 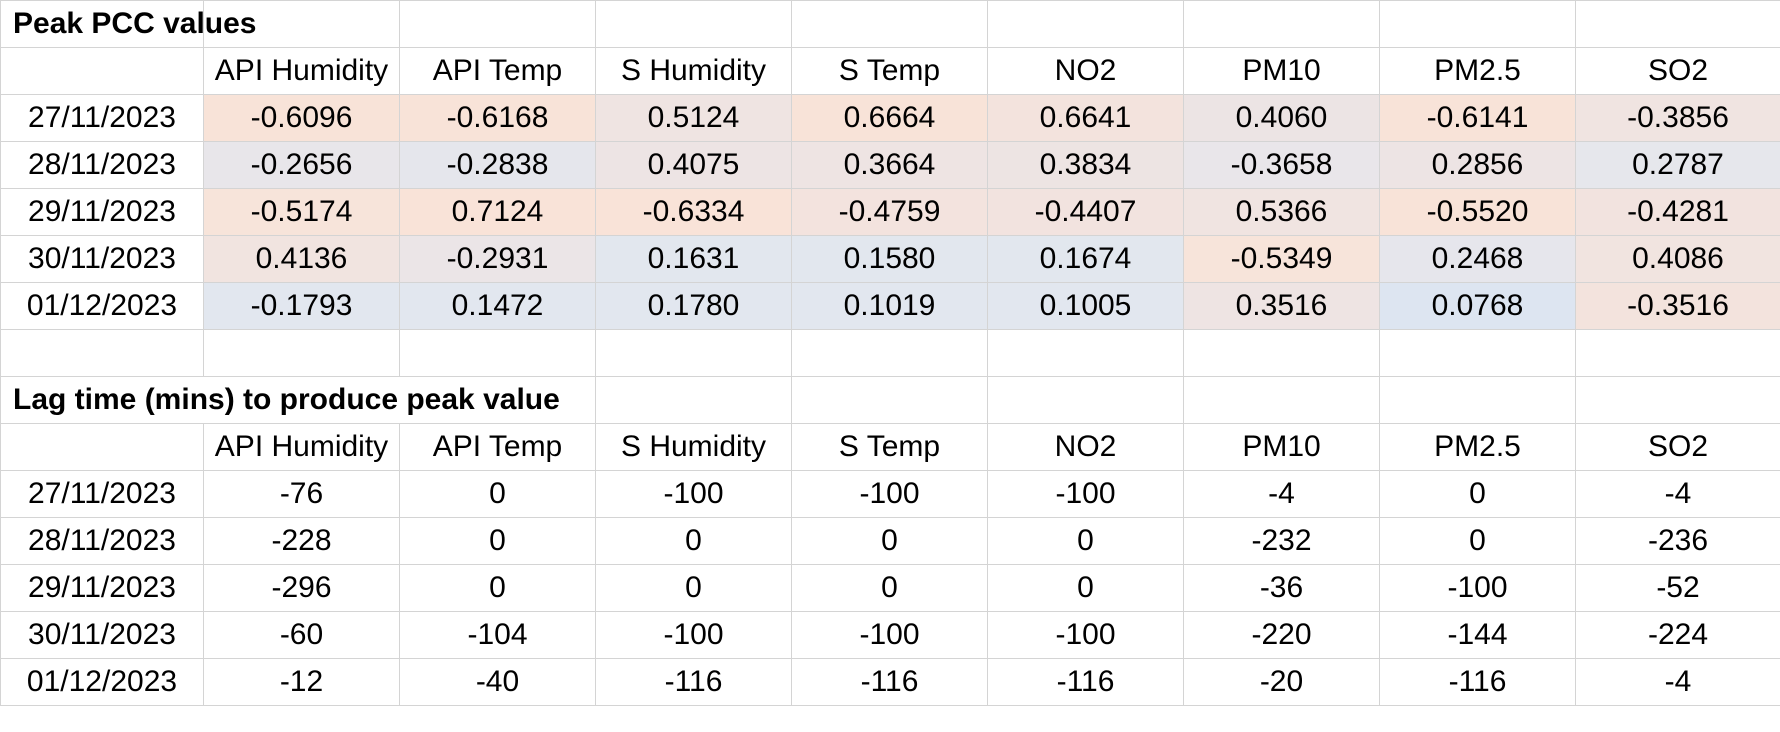 What do you see at coordinates (1085, 165) in the screenshot?
I see `pcc-value-cell: 0.3834` at bounding box center [1085, 165].